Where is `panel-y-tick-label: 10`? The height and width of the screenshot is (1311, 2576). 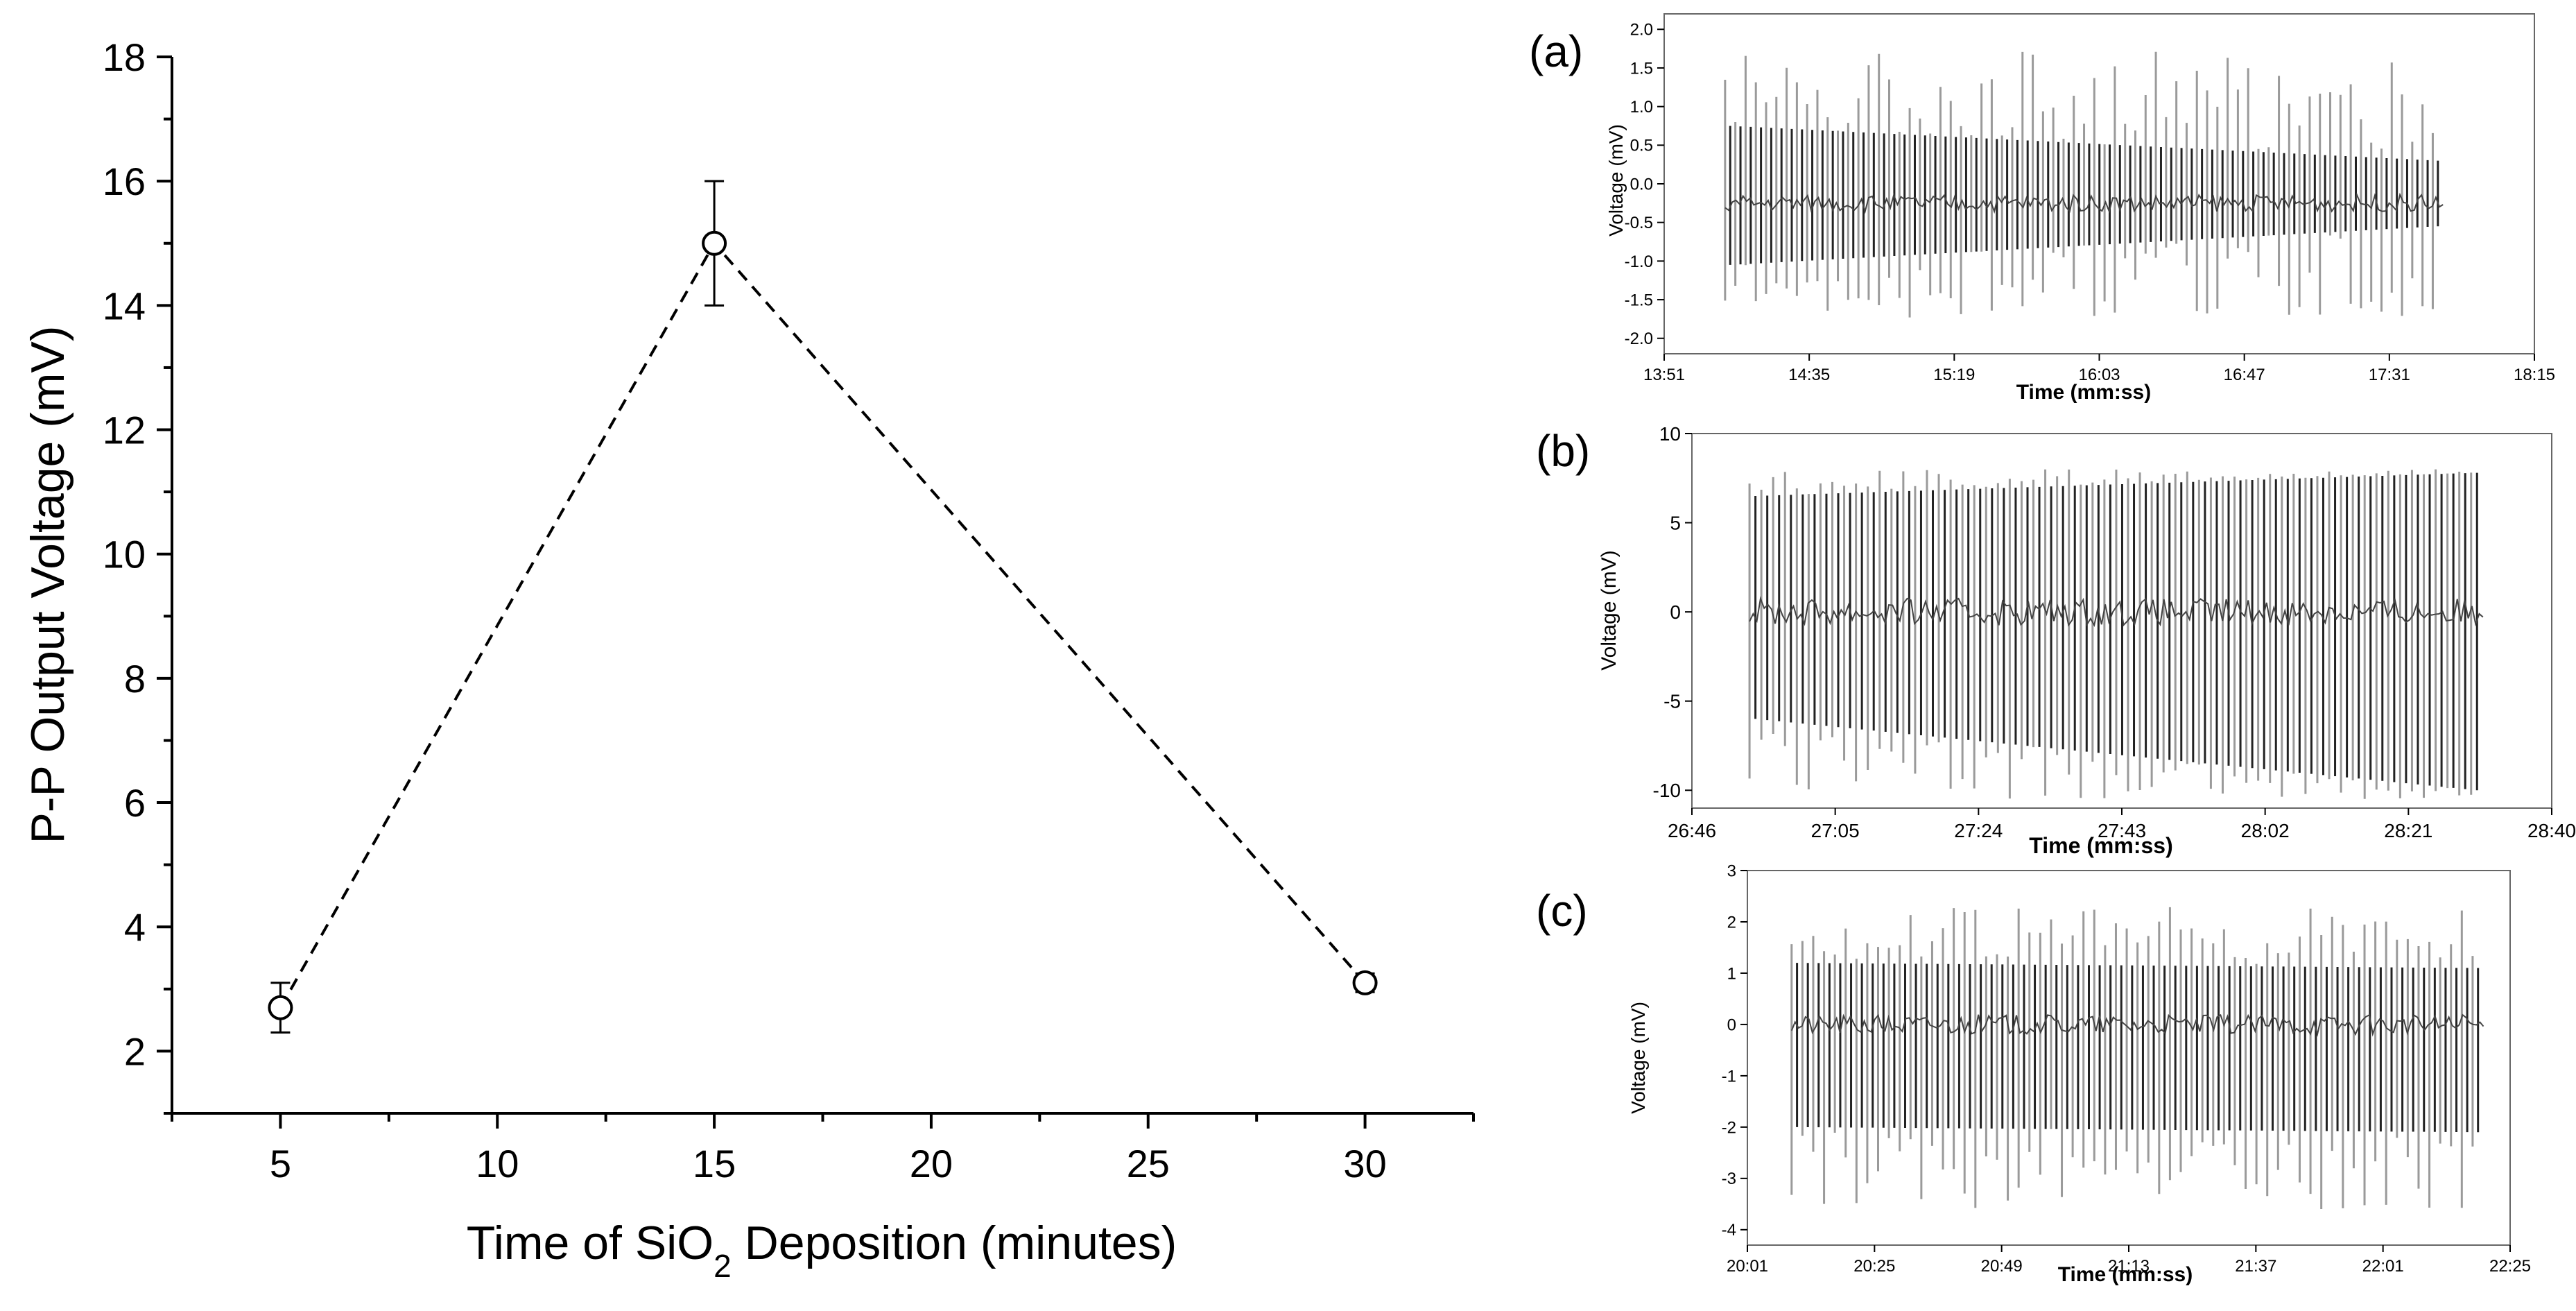
panel-y-tick-label: 10 is located at coordinates (1670, 434).